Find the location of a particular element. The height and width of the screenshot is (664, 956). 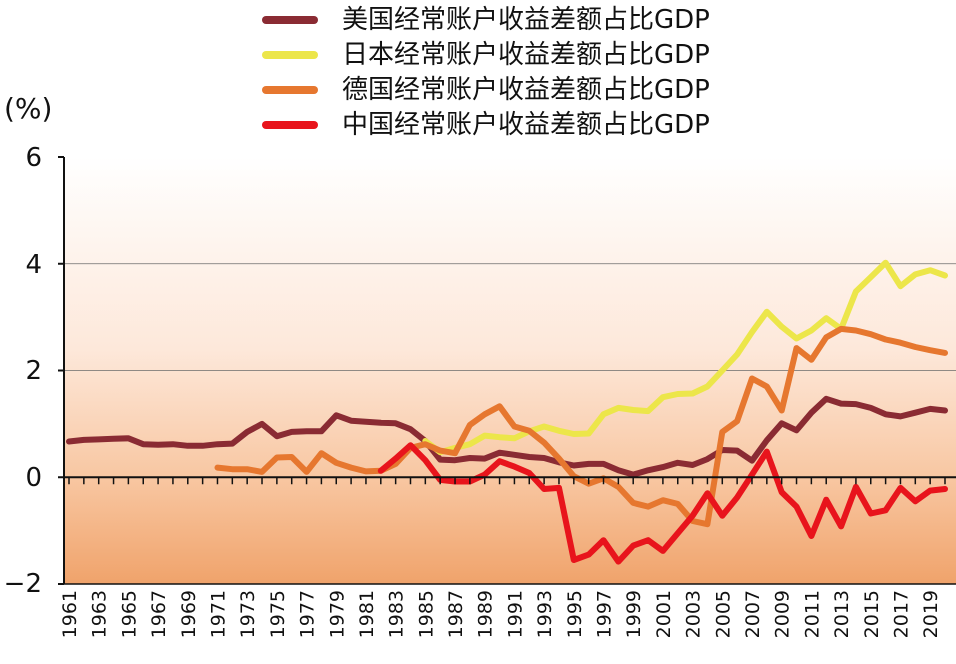

legend-label-japan: 日本经常账户收益差额占比GDP is located at coordinates (526, 54).